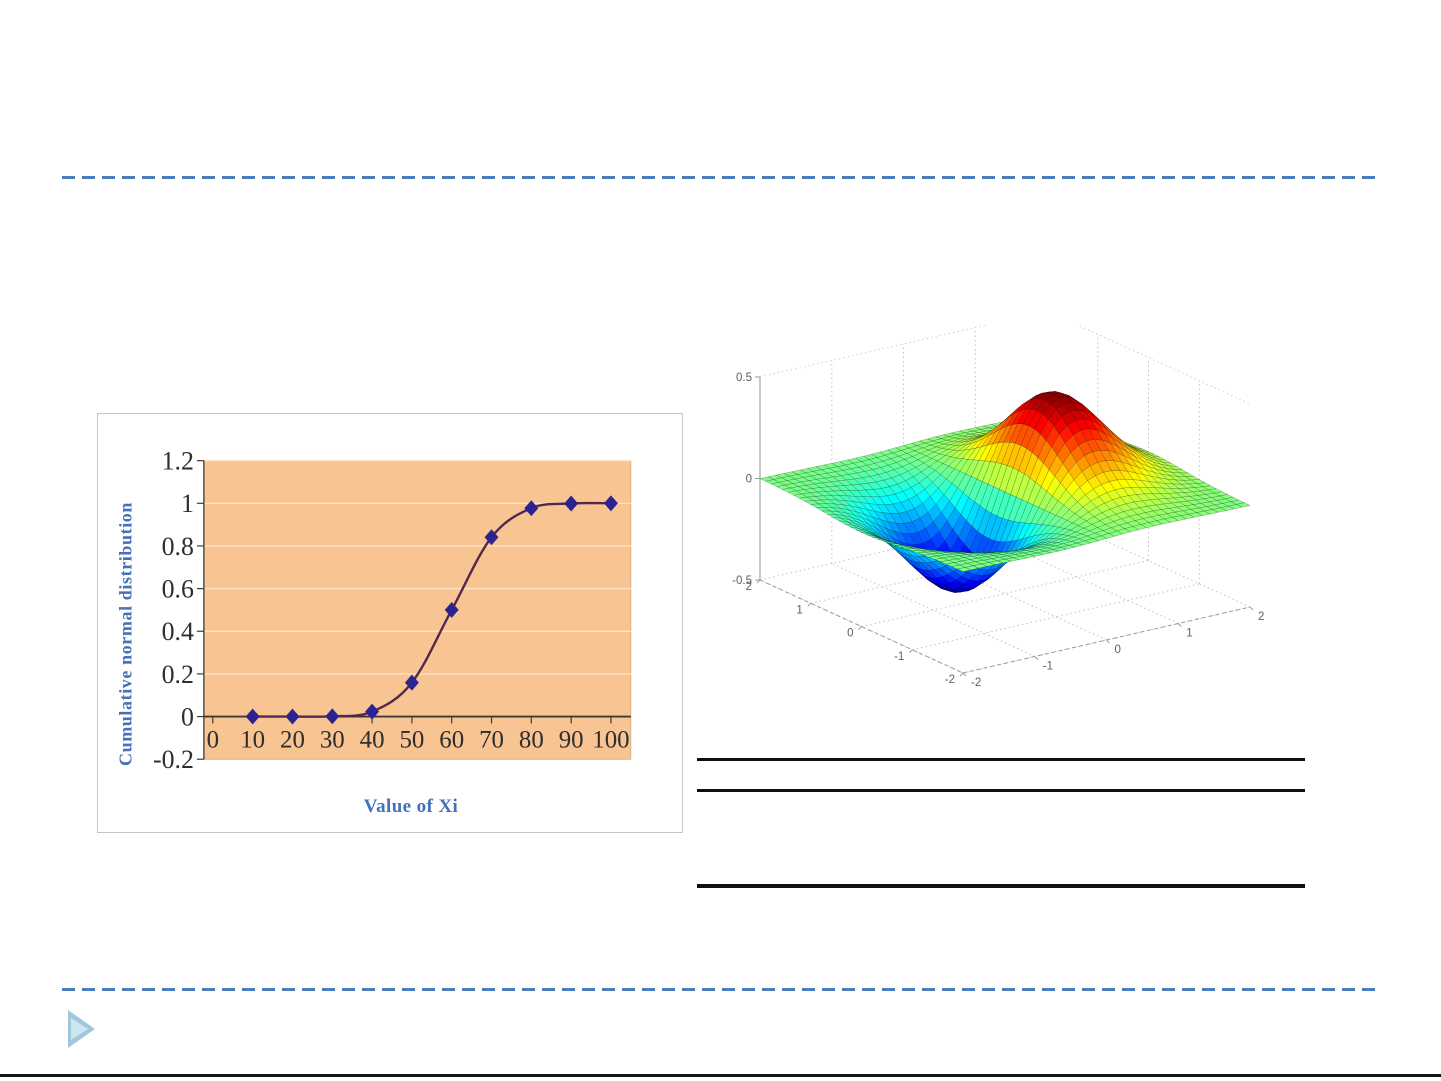 This screenshot has width=1441, height=1081. What do you see at coordinates (372, 739) in the screenshot?
I see `x-tick-label: 40` at bounding box center [372, 739].